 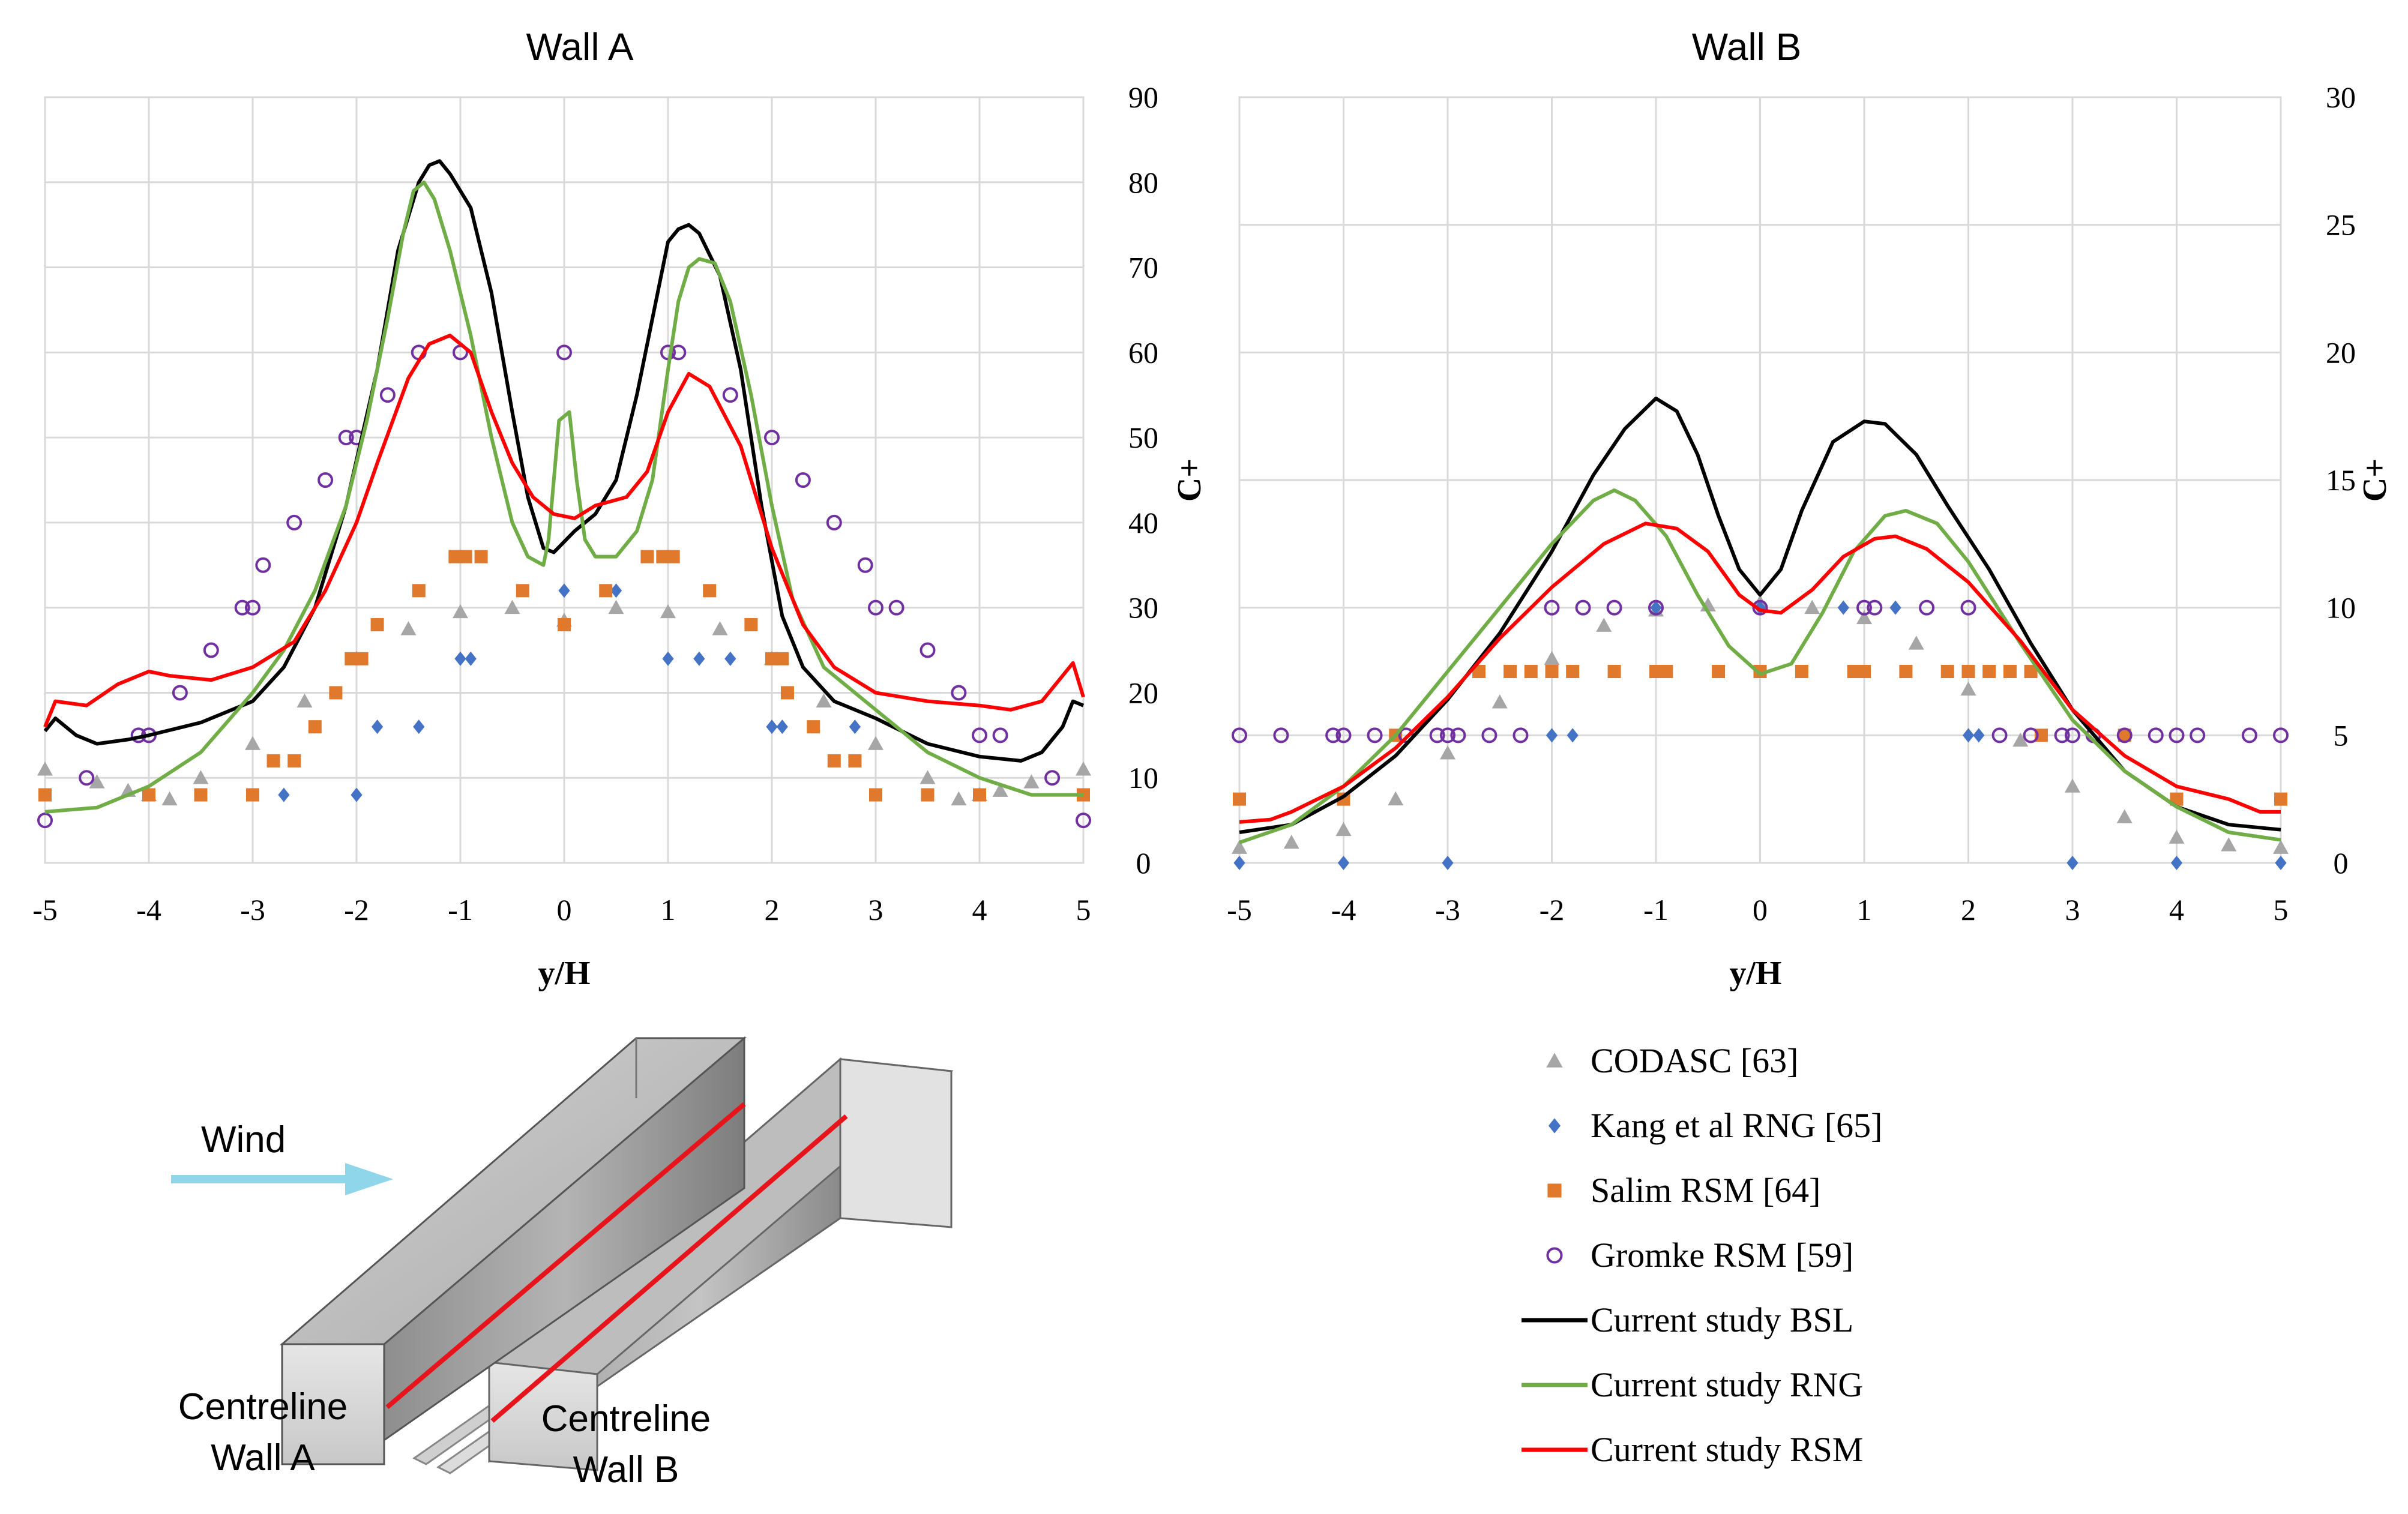 What do you see at coordinates (564, 531) in the screenshot?
I see `series-line` at bounding box center [564, 531].